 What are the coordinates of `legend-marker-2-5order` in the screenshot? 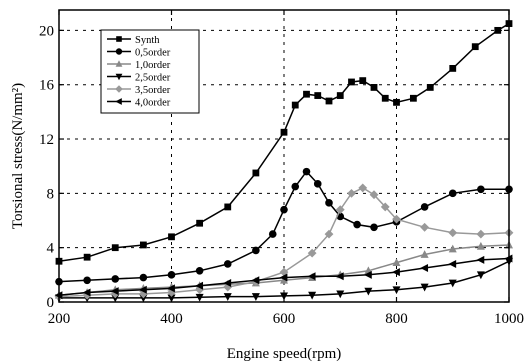 It's located at (119, 77).